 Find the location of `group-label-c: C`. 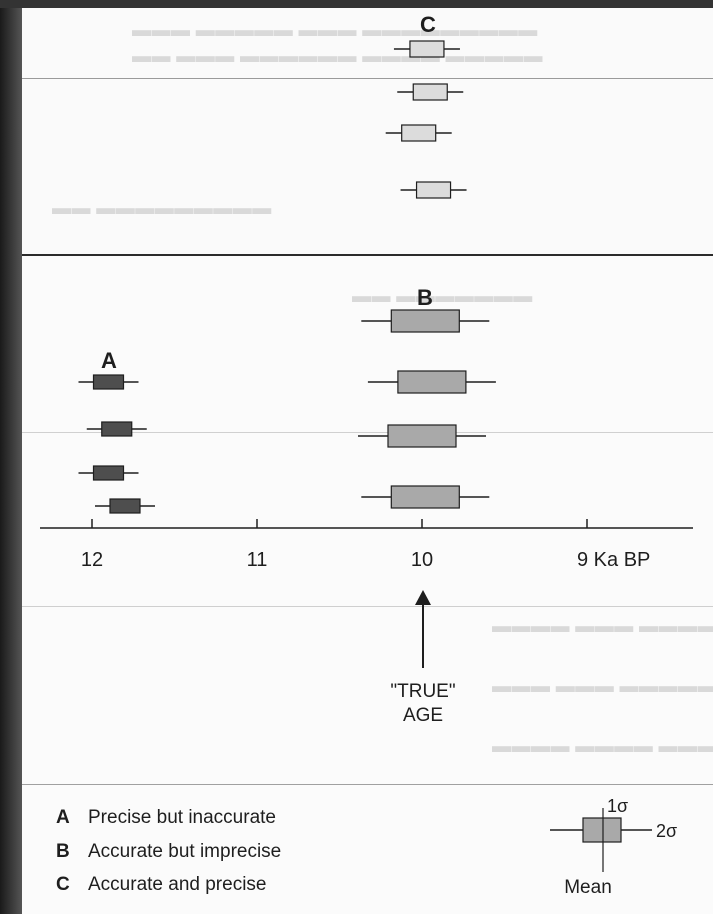

group-label-c: C is located at coordinates (428, 24).